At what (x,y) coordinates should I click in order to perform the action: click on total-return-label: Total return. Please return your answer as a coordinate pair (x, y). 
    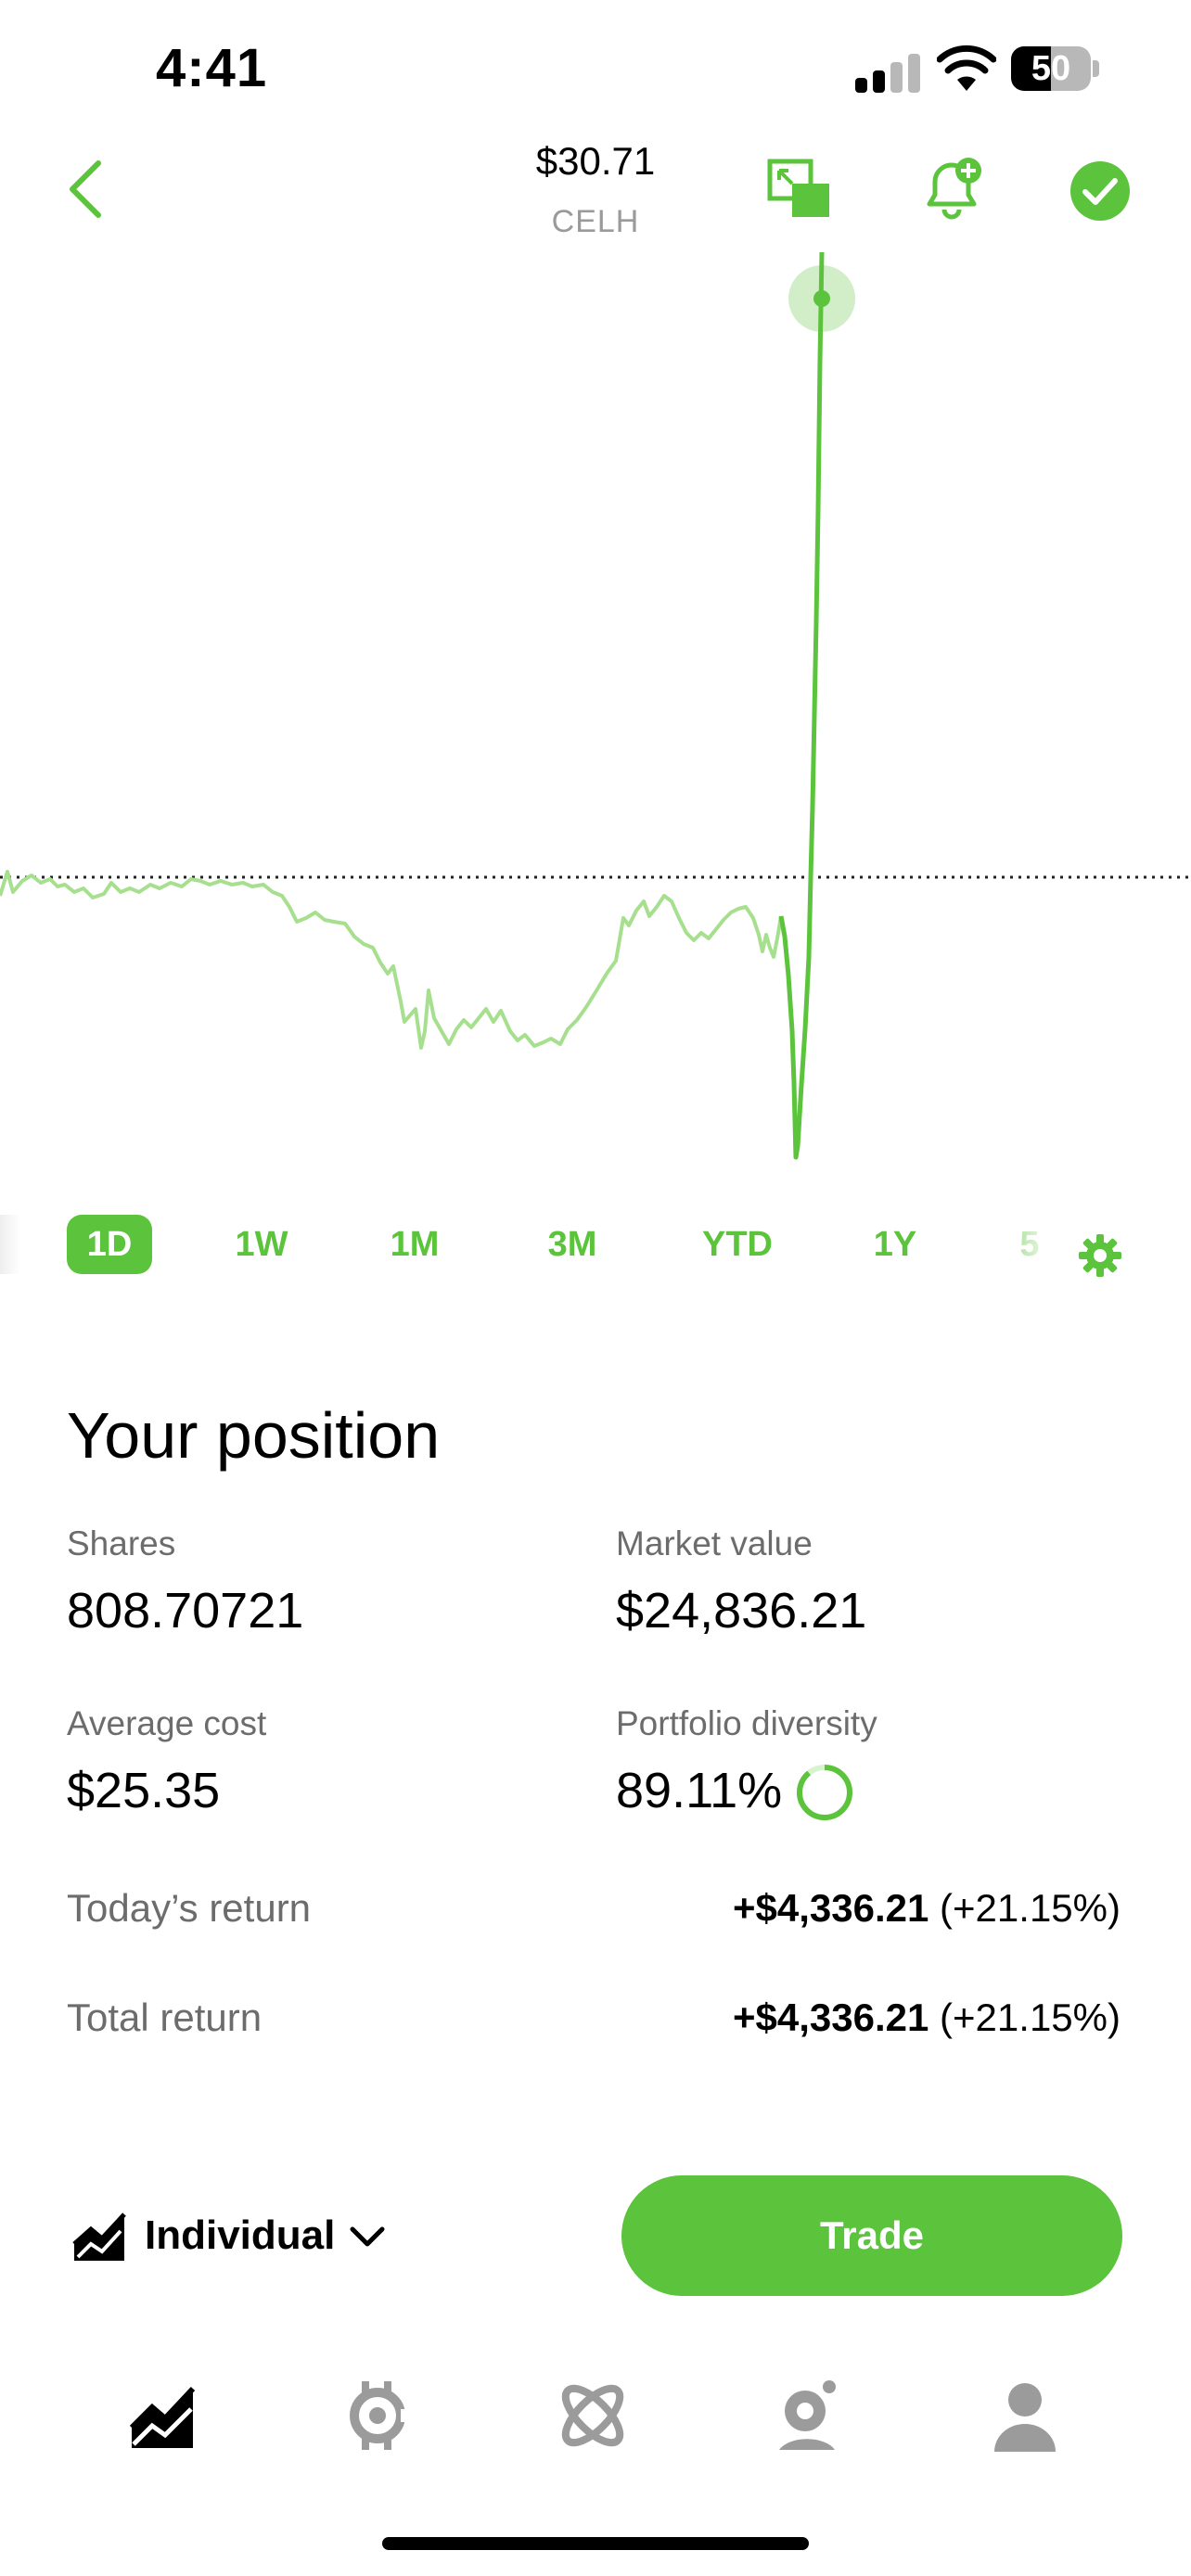
    Looking at the image, I should click on (165, 2018).